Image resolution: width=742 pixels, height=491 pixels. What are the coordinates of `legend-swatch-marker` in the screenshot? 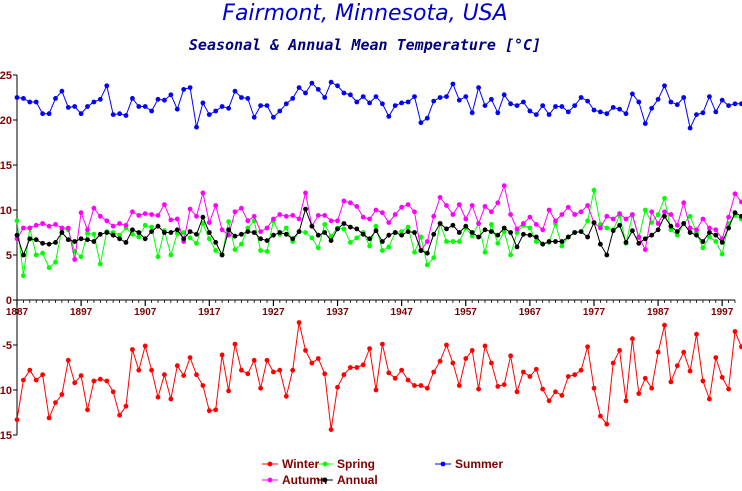 It's located at (325, 480).